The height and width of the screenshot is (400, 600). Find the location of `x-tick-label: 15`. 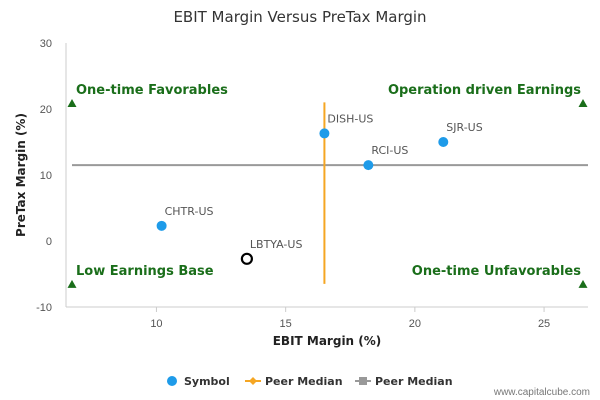

x-tick-label: 15 is located at coordinates (286, 324).